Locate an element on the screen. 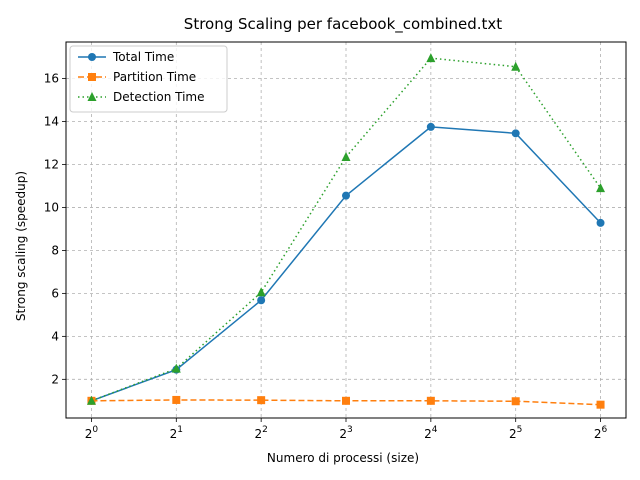 The image size is (640, 480). x-tick-exponent: 3 is located at coordinates (350, 430).